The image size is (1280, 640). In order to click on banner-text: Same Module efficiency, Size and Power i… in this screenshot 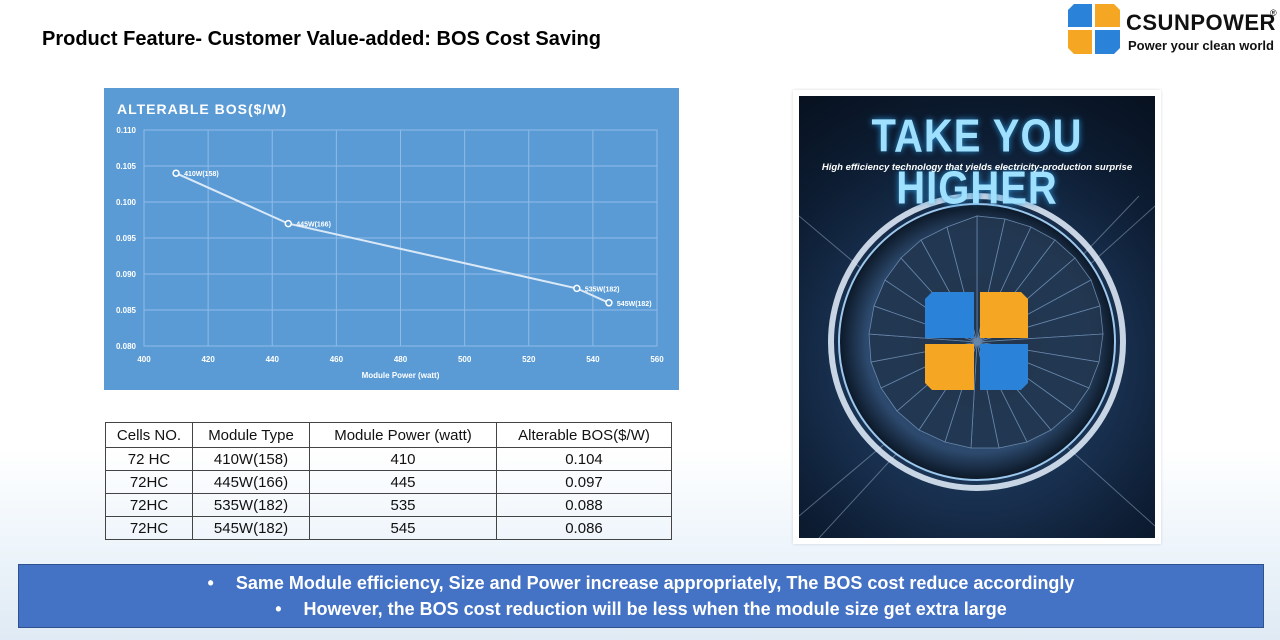, I will do `click(655, 583)`.